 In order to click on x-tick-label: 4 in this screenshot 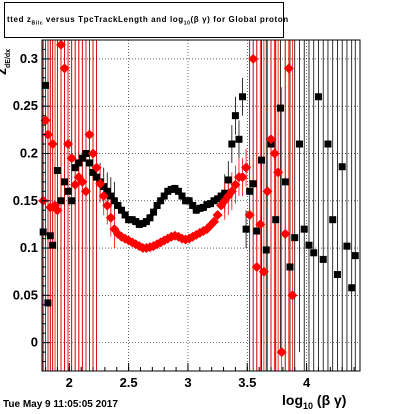, I will do `click(307, 382)`.